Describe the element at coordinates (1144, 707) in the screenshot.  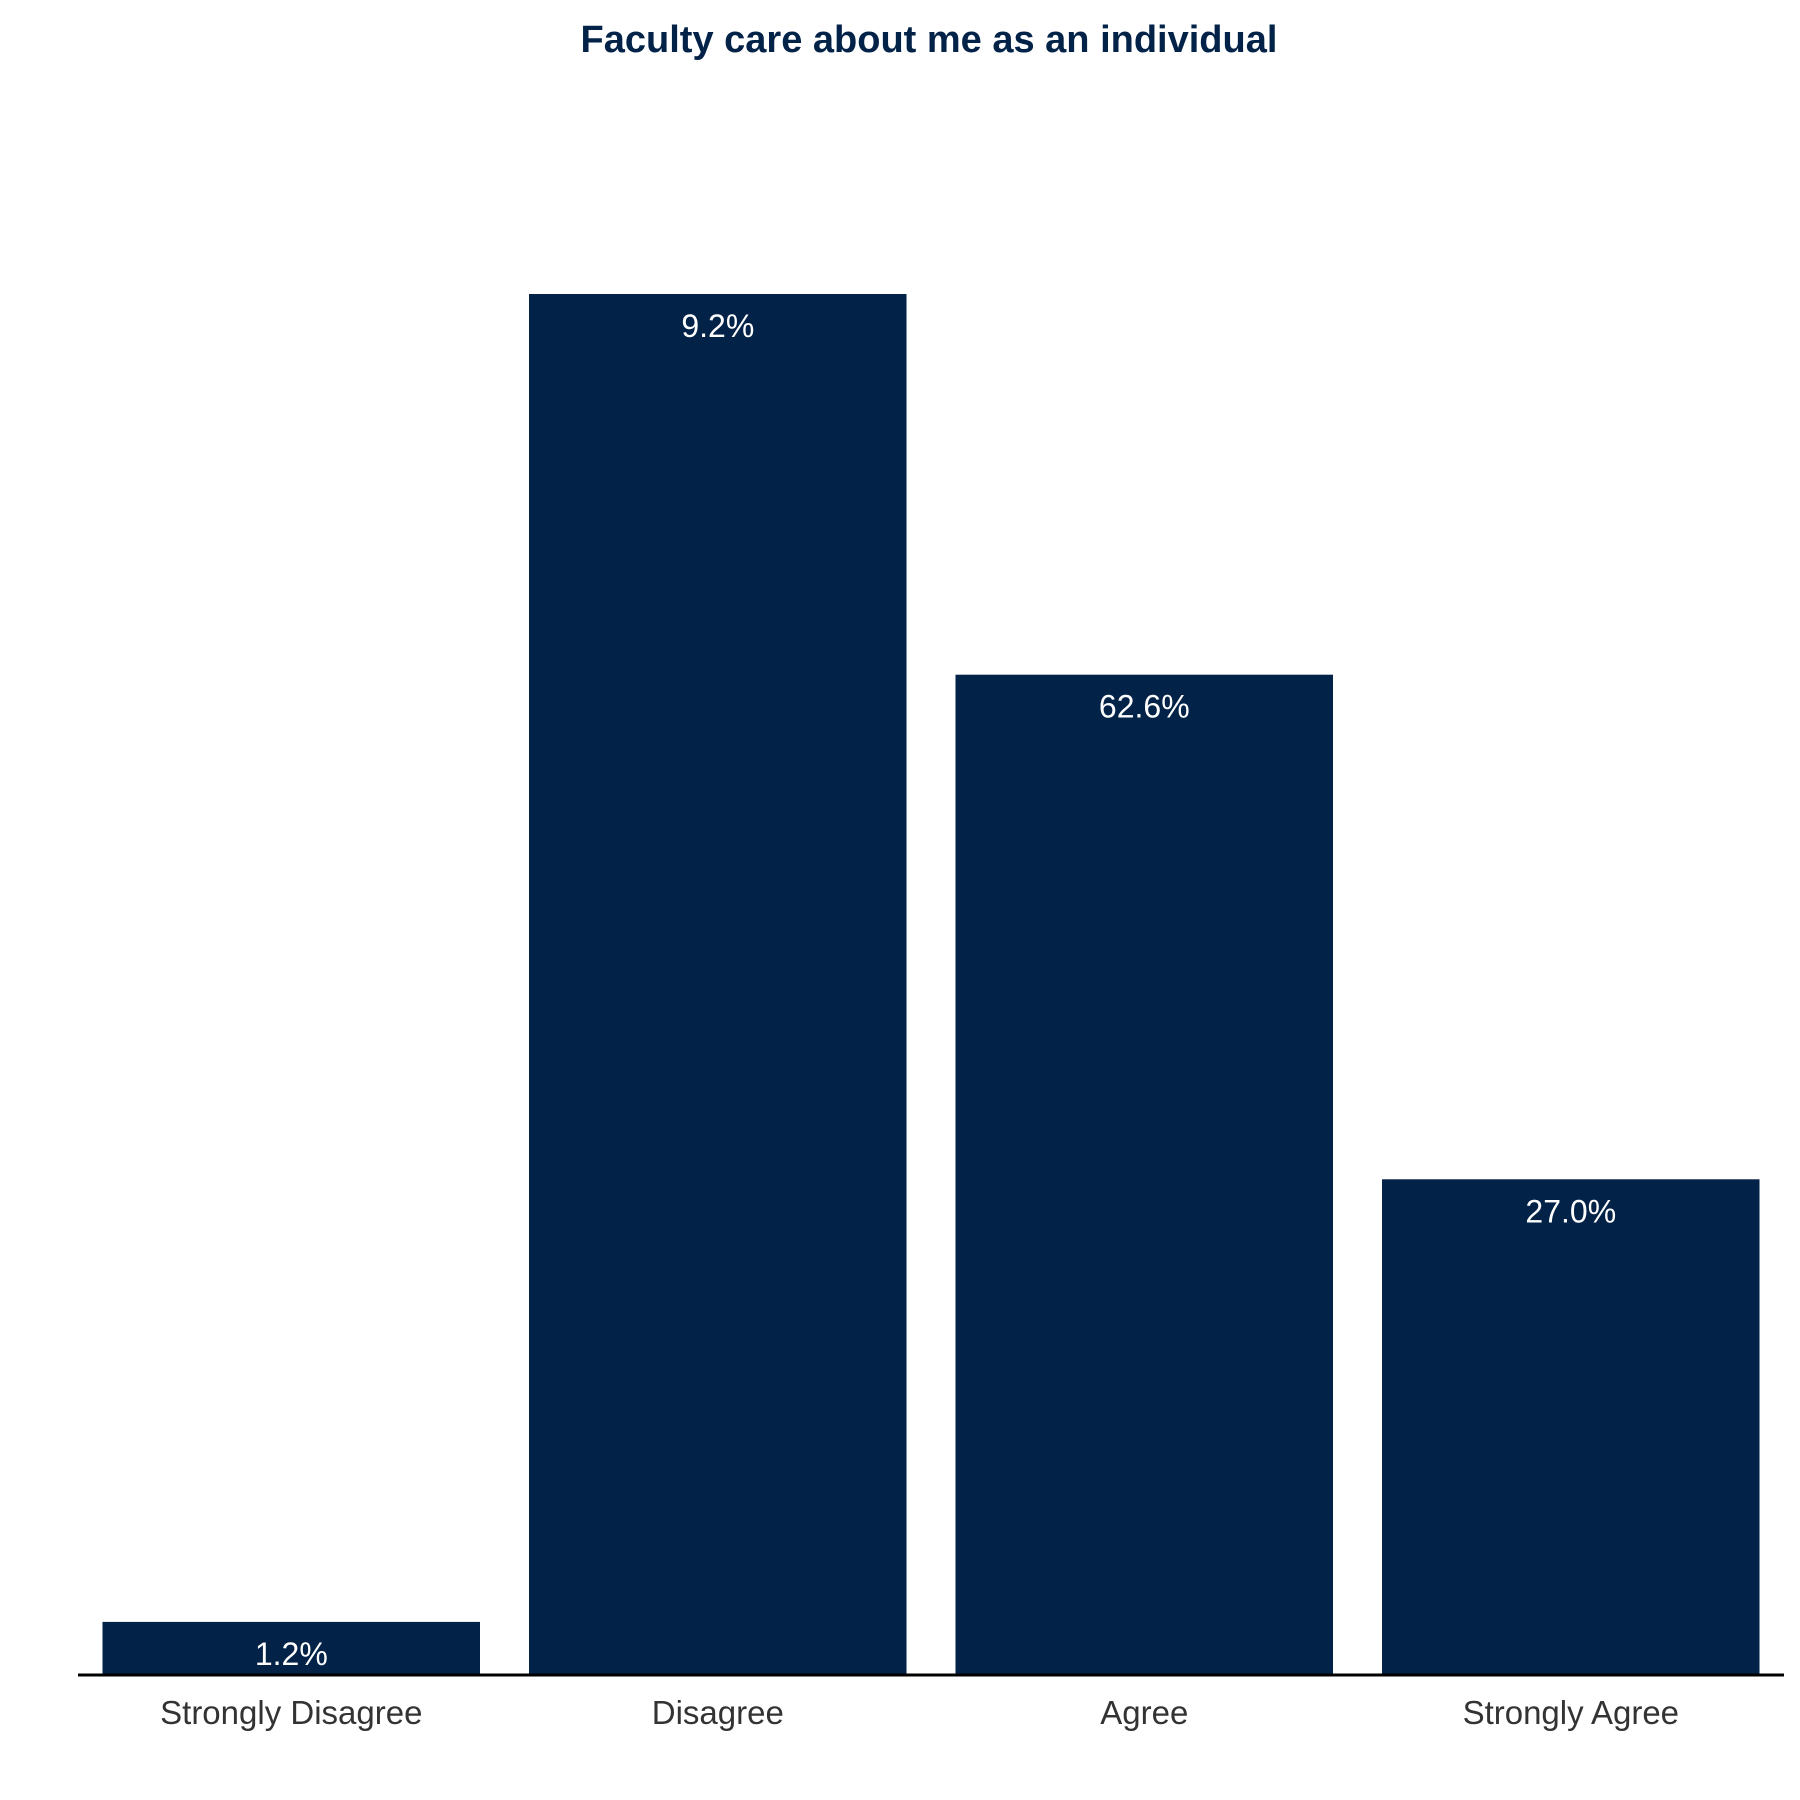
I see `data-label: 62.6%` at that location.